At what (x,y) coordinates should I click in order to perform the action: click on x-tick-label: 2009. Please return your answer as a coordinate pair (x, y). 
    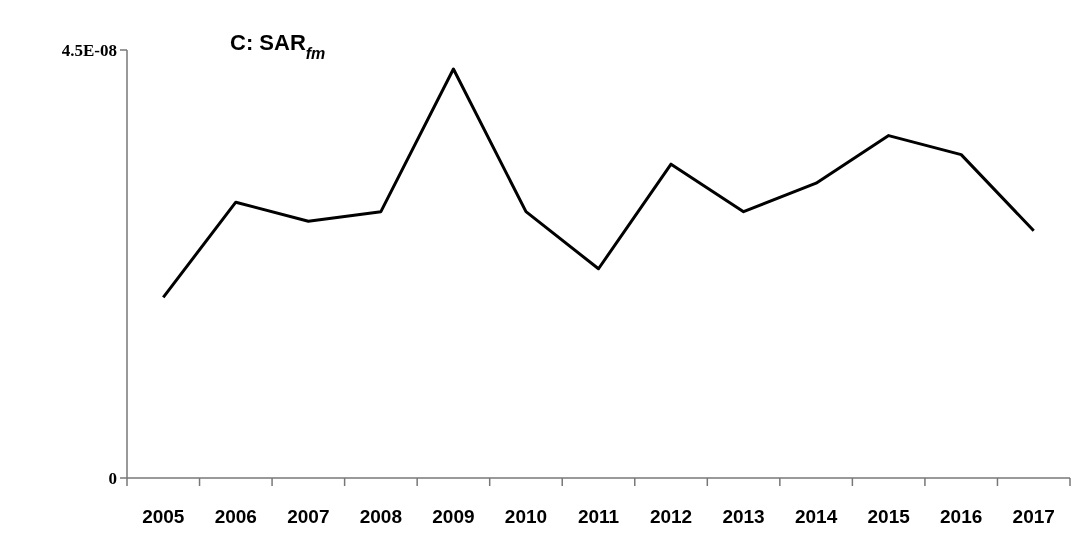
    Looking at the image, I should click on (453, 516).